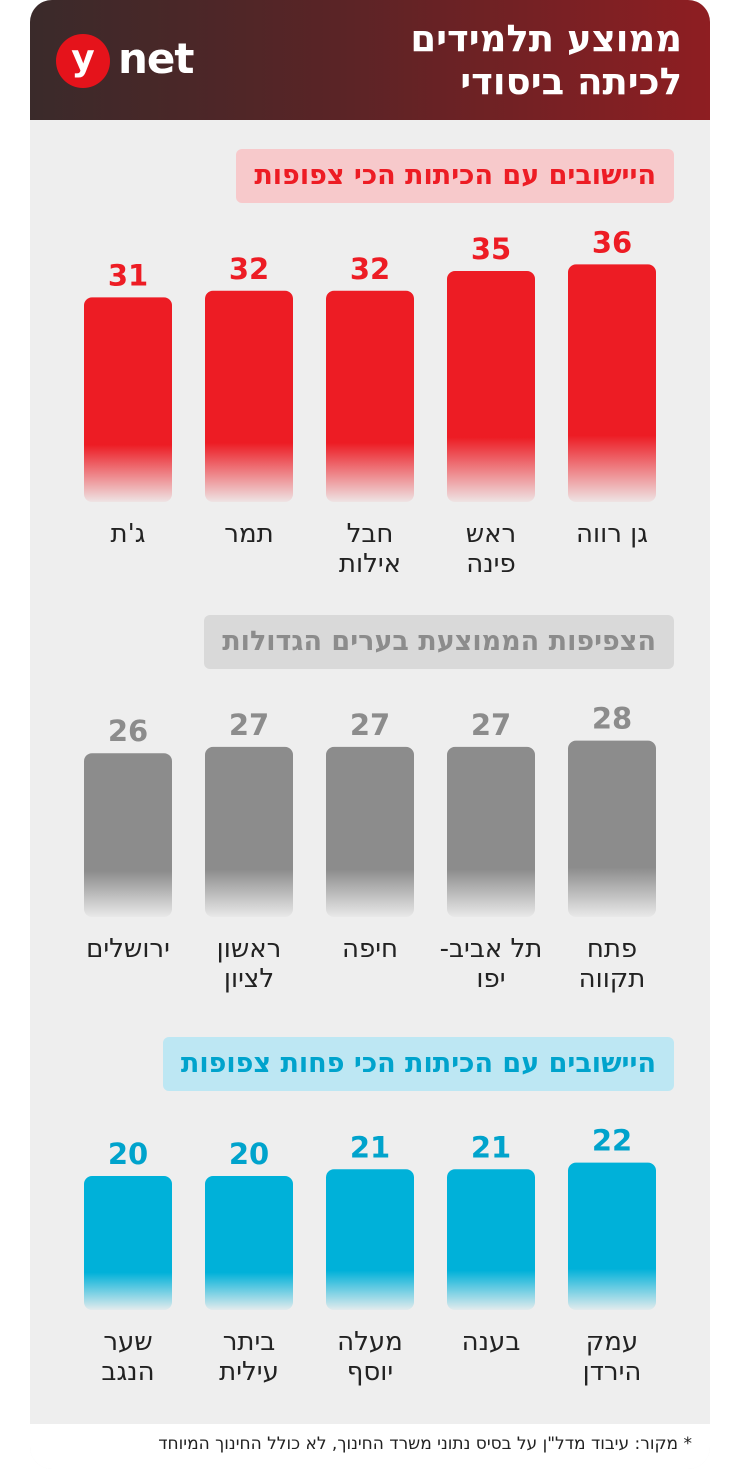  I want to click on ynet-logo-net: net, so click(156, 58).